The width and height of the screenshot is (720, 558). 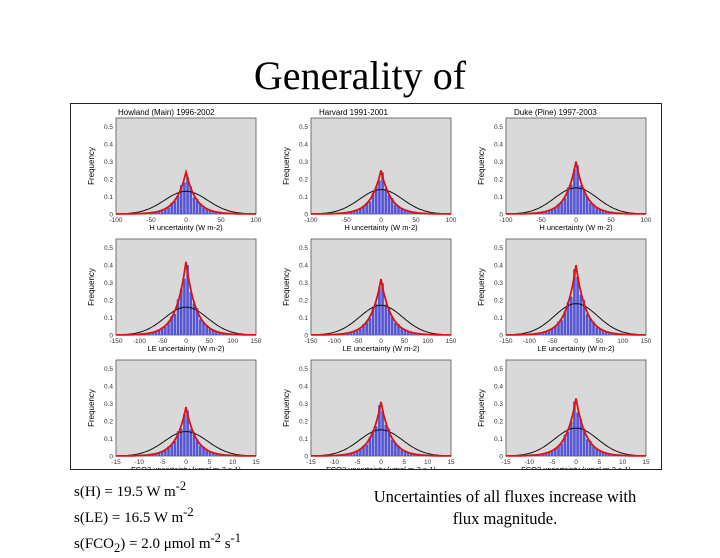 What do you see at coordinates (210, 462) in the screenshot?
I see `xtick-label: 5` at bounding box center [210, 462].